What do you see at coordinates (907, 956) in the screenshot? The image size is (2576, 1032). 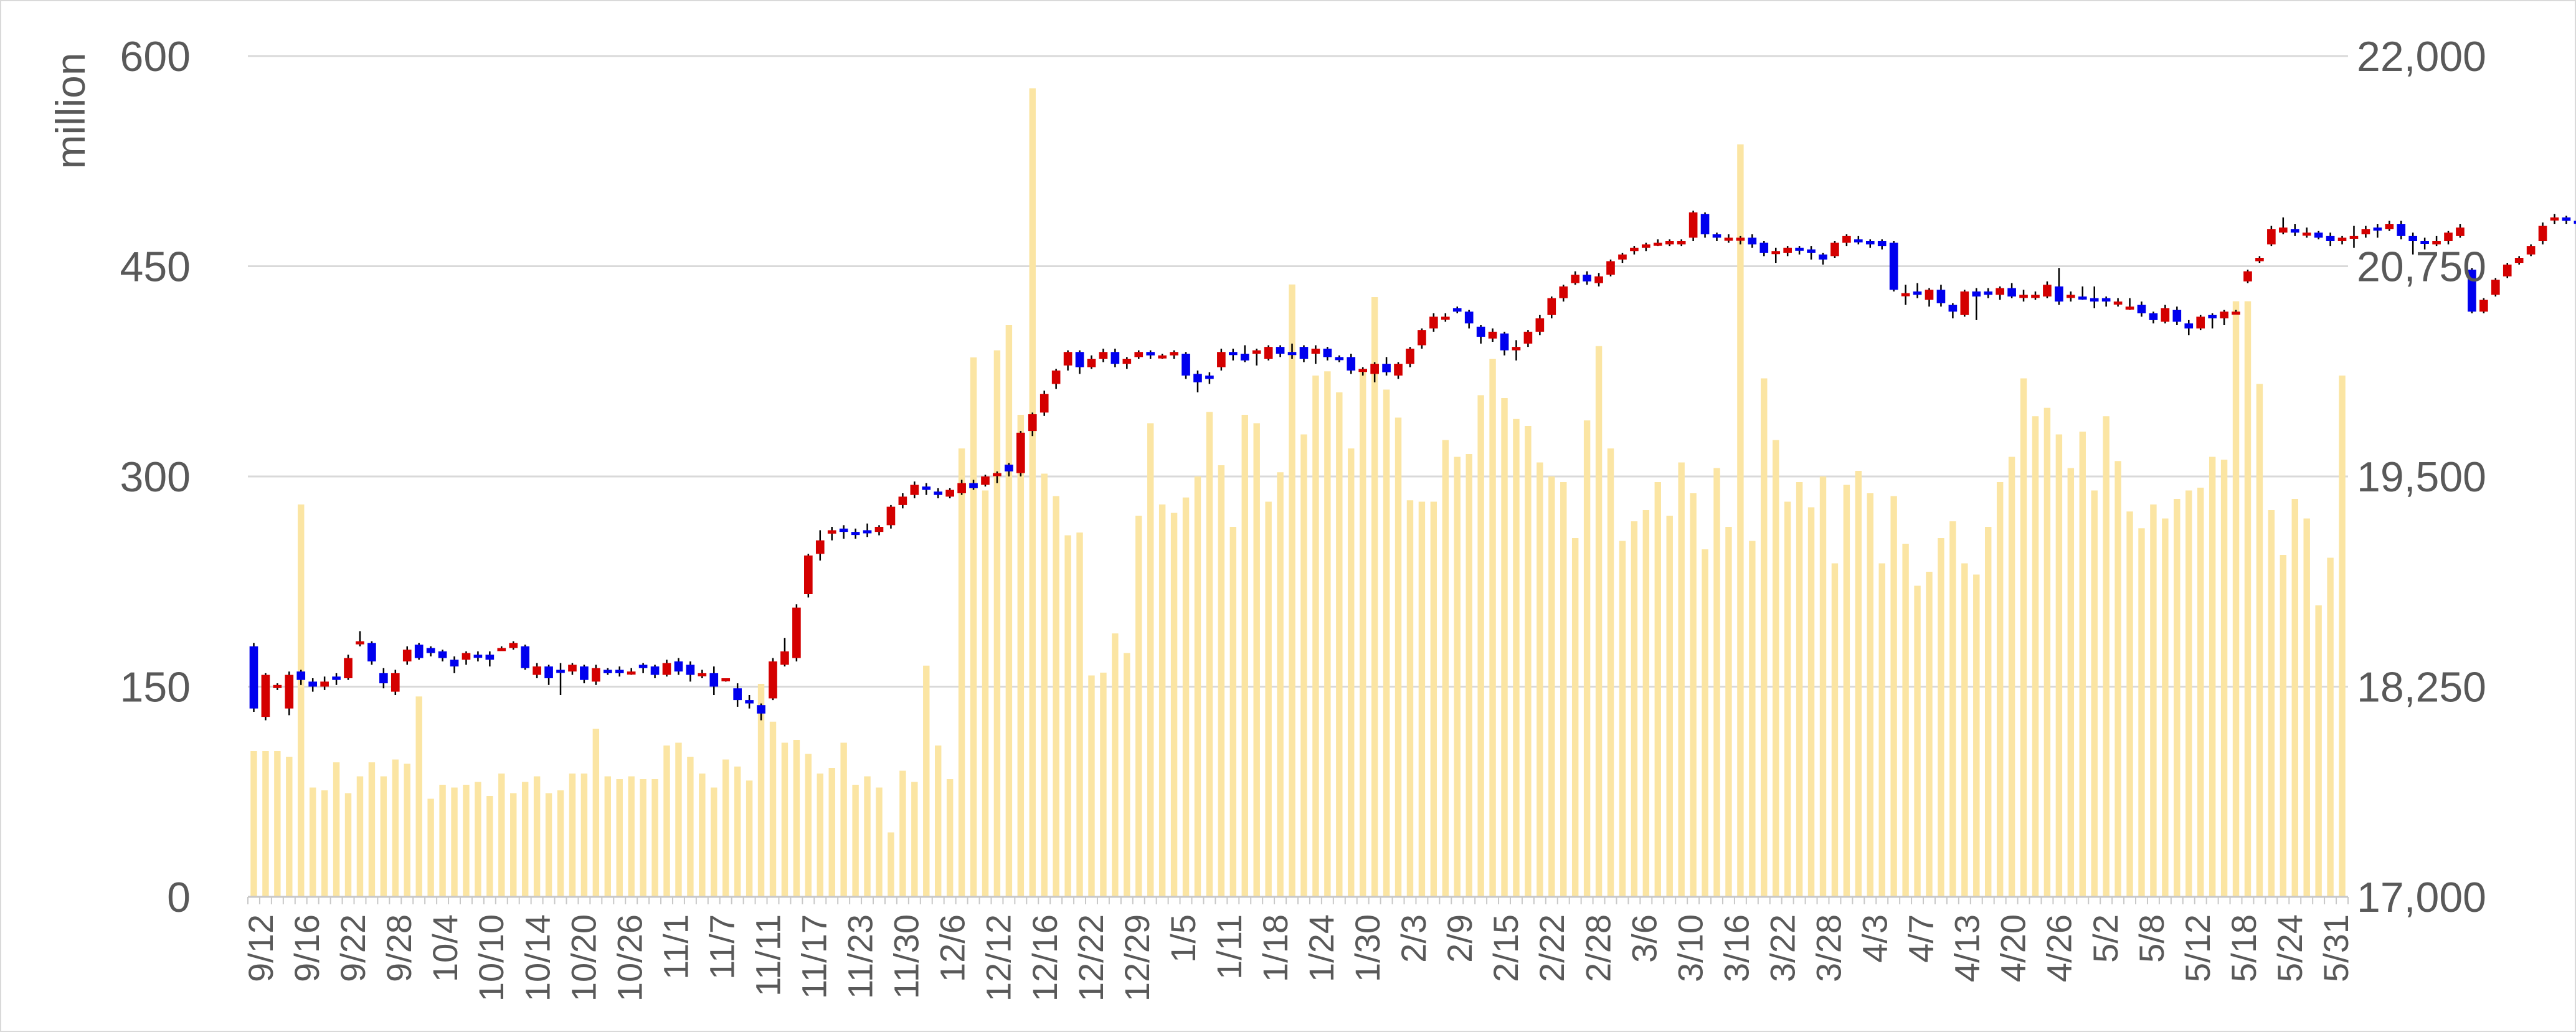 I see `x-tick-label: 11/30` at bounding box center [907, 956].